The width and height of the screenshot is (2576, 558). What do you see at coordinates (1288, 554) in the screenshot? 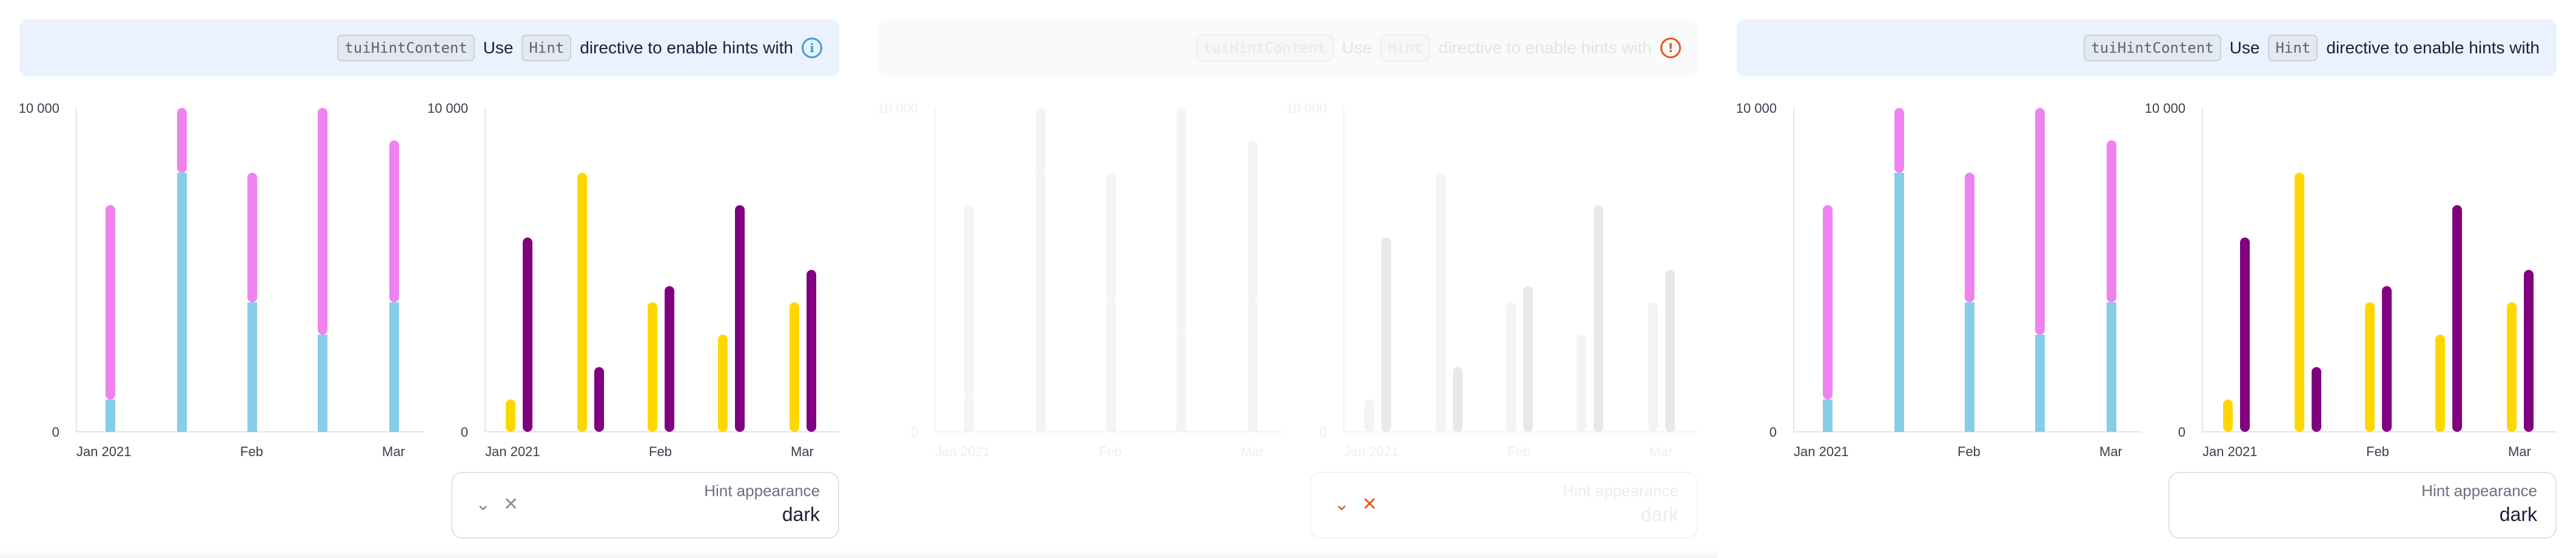
I see `panel-divider` at bounding box center [1288, 554].